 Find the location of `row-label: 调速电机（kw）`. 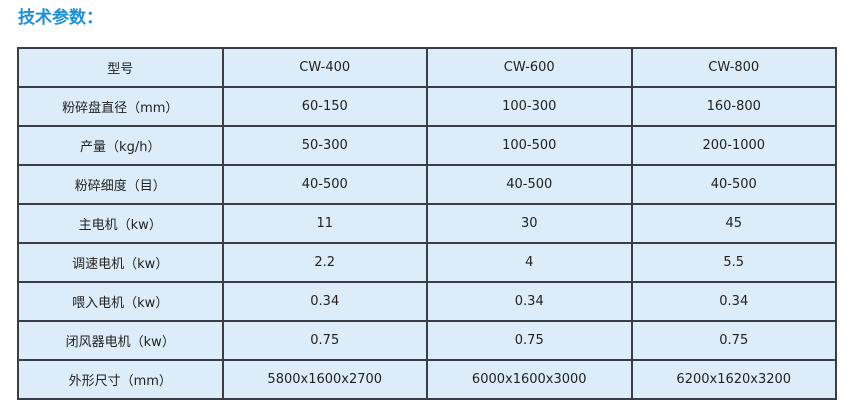

row-label: 调速电机（kw） is located at coordinates (120, 262).